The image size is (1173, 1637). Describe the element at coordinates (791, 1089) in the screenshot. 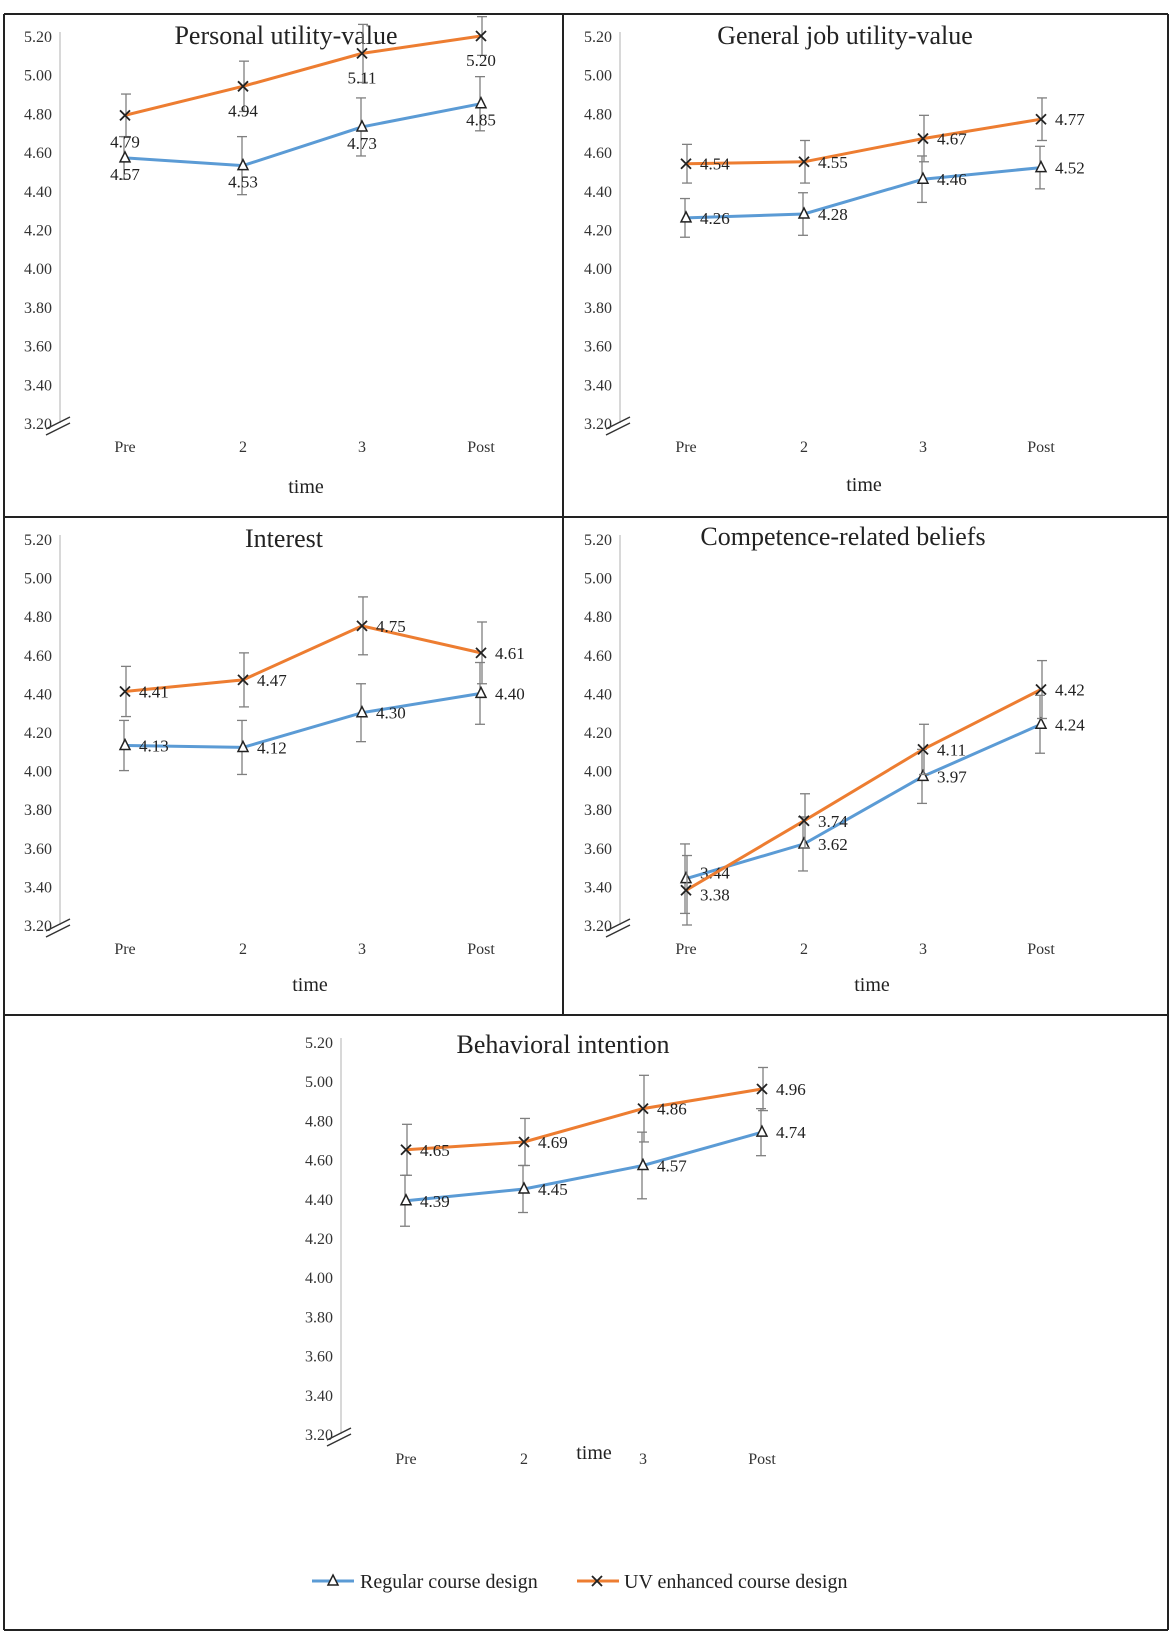

I see `data-label: 4.96` at that location.